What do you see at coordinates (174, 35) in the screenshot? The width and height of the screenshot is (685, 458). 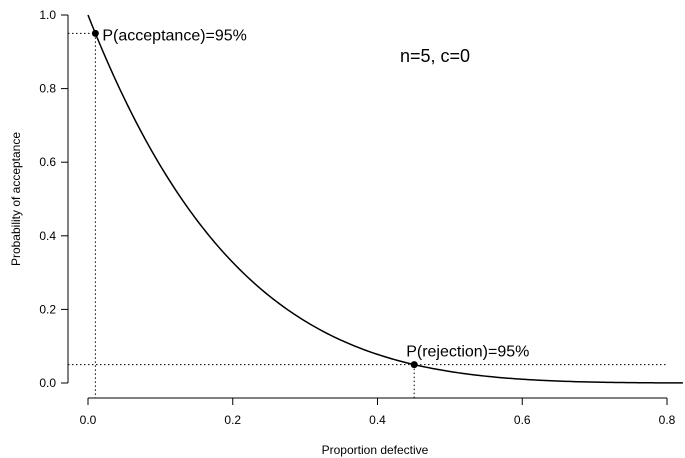 I see `acceptance-label: P(acceptance)=95%` at bounding box center [174, 35].